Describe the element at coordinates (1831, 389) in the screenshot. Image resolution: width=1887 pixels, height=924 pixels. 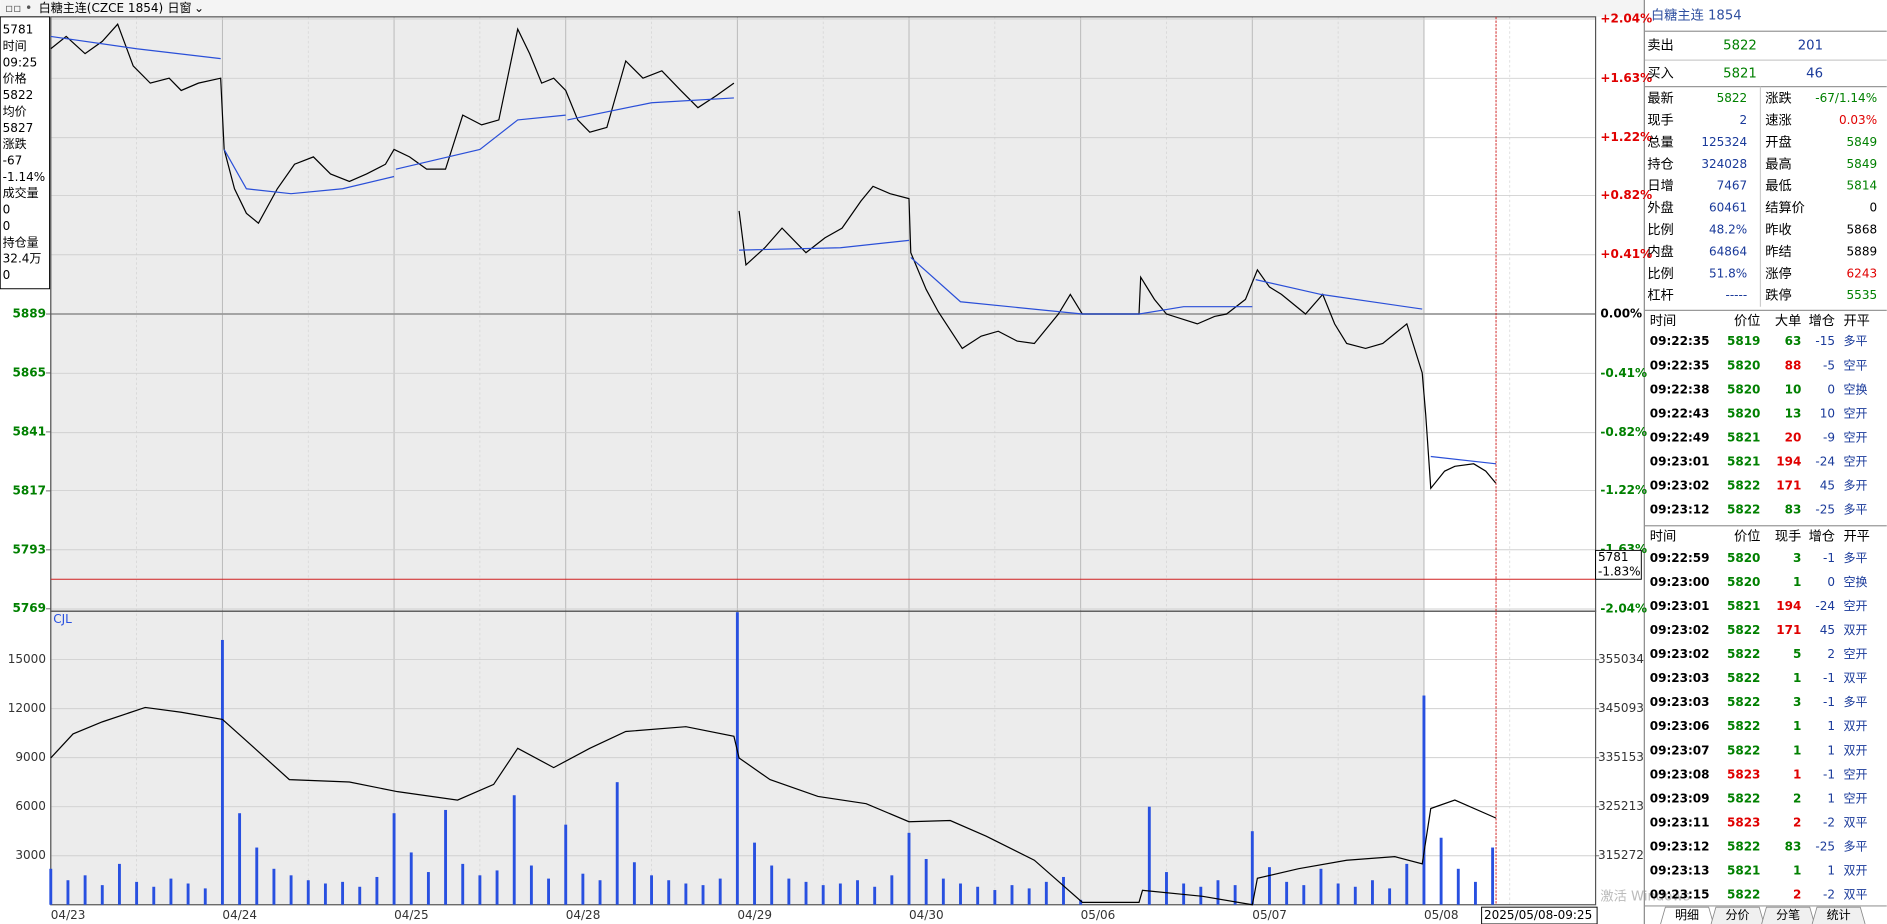
I see `table-cell: 0` at that location.